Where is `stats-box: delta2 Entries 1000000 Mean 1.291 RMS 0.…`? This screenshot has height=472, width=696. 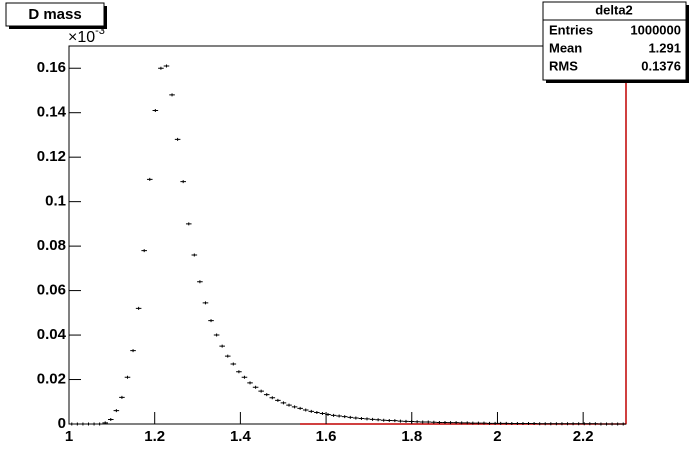
stats-box: delta2 Entries 1000000 Mean 1.291 RMS 0.… is located at coordinates (615, 42).